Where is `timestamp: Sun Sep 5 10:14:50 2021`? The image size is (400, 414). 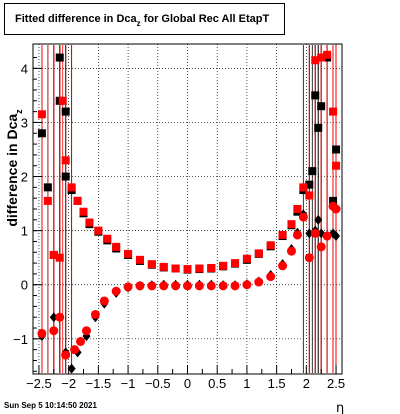 timestamp: Sun Sep 5 10:14:50 2021 is located at coordinates (50, 405).